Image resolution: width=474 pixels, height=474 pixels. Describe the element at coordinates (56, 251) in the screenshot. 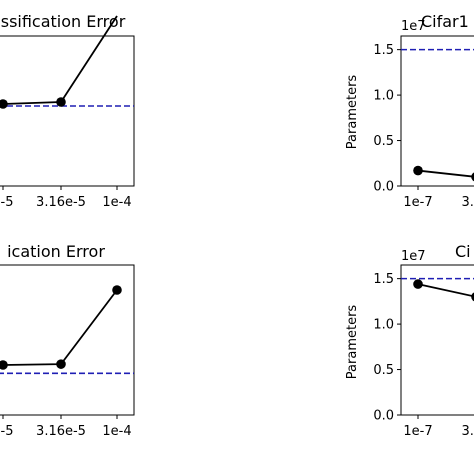

I see `chart-title: ication Error` at that location.